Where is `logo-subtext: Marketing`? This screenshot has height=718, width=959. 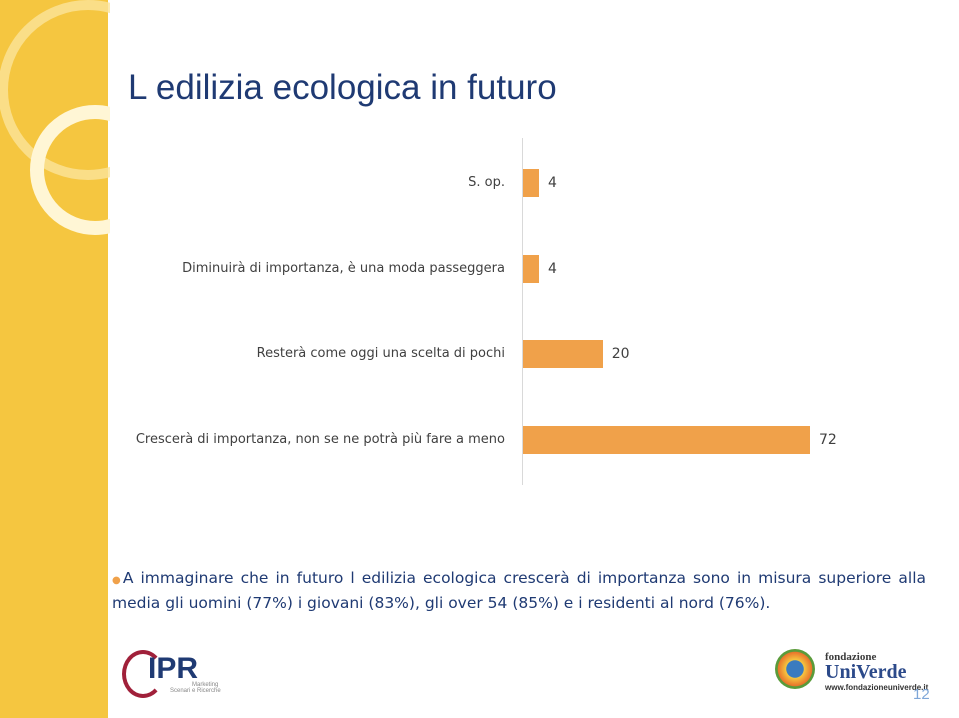 logo-subtext: Marketing is located at coordinates (205, 685).